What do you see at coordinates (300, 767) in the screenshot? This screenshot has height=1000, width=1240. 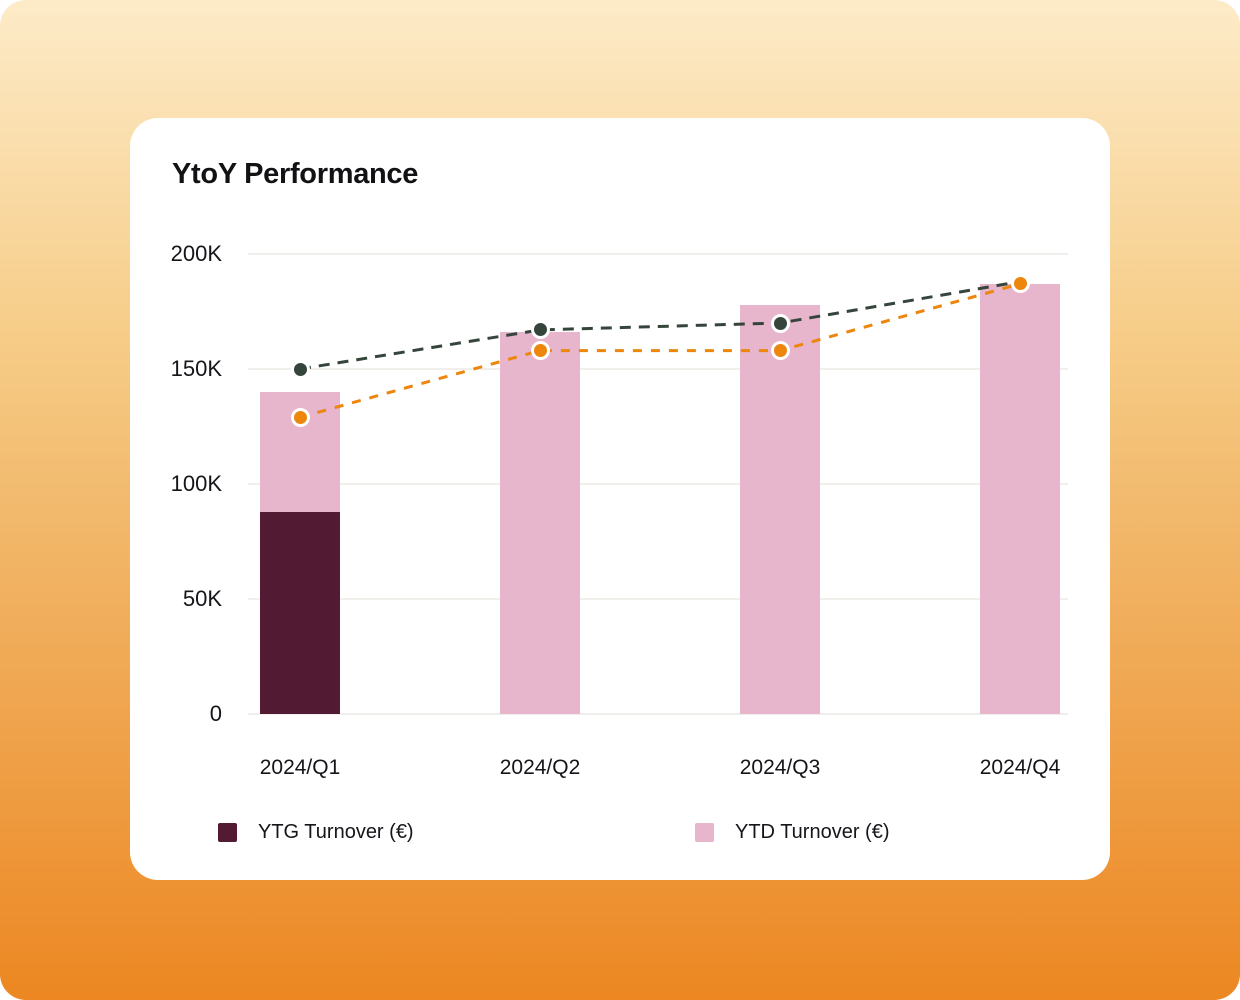 I see `x-axis-category-label: 2024/Q1` at bounding box center [300, 767].